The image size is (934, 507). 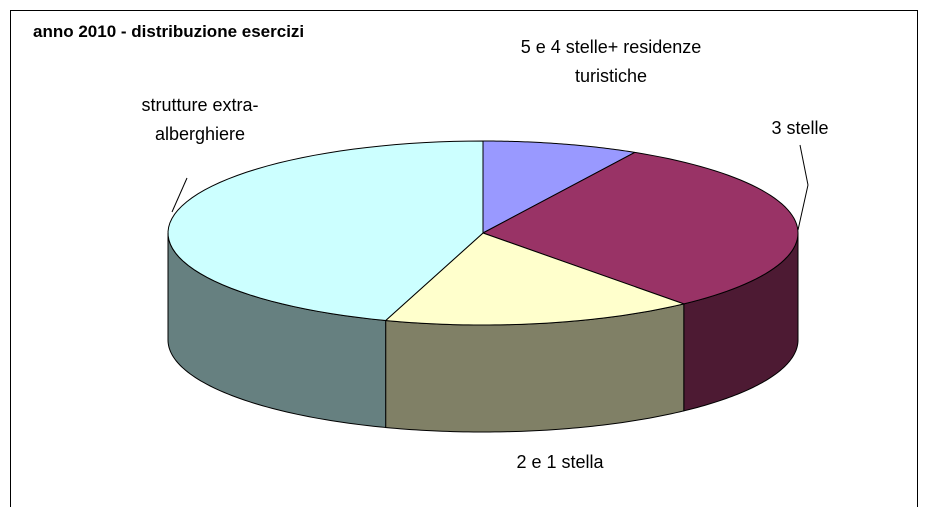 What do you see at coordinates (200, 119) in the screenshot?
I see `slice-label: strutture extra-alberghiere` at bounding box center [200, 119].